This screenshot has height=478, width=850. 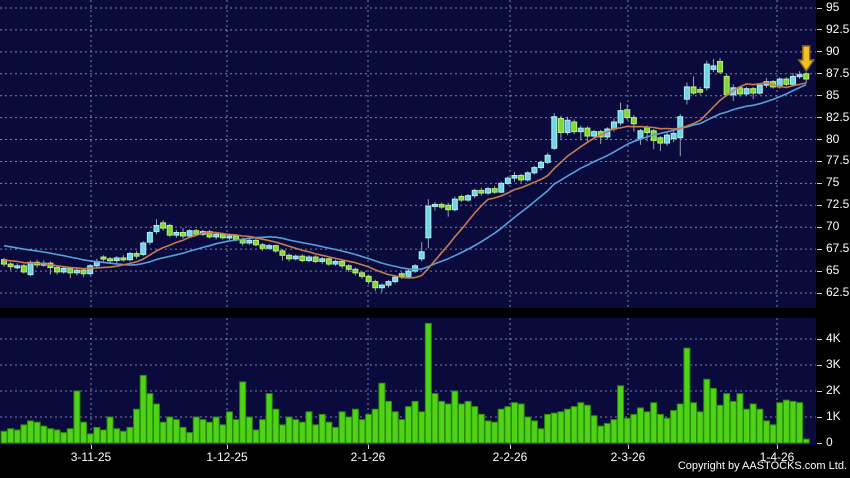 What do you see at coordinates (833, 390) in the screenshot?
I see `volume-tick-label: 2K` at bounding box center [833, 390].